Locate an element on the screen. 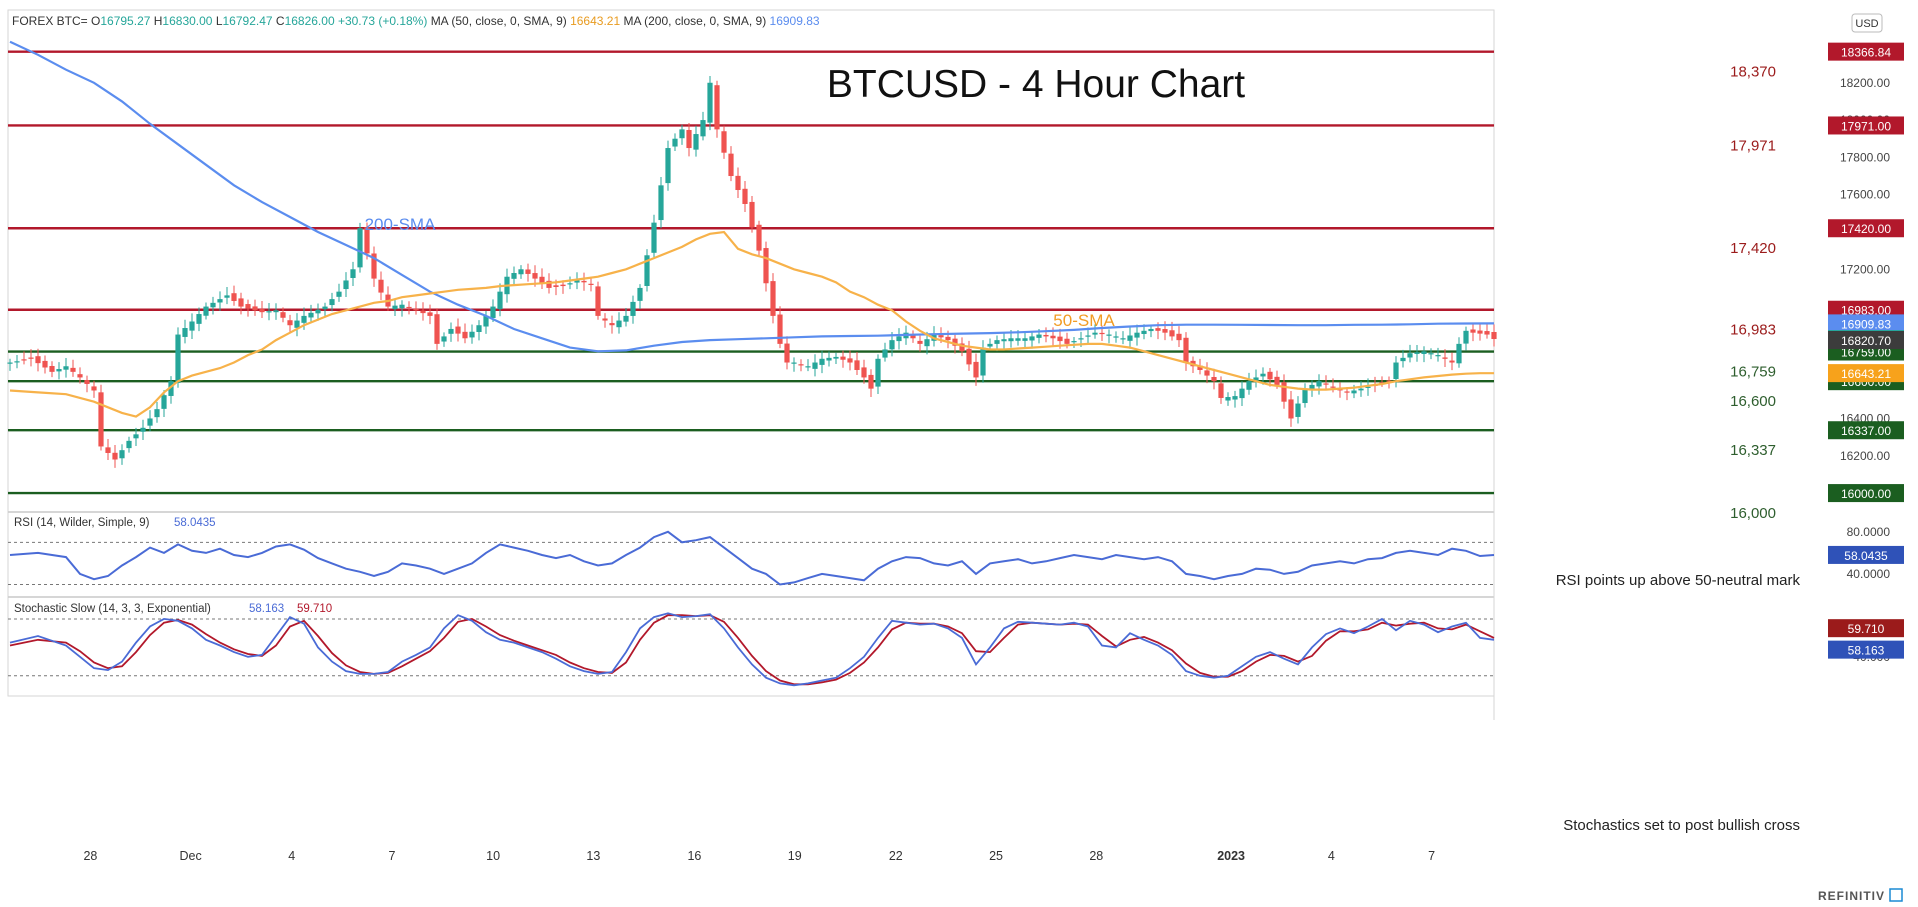 The width and height of the screenshot is (1918, 907). time-tick-label: 13 is located at coordinates (593, 856).